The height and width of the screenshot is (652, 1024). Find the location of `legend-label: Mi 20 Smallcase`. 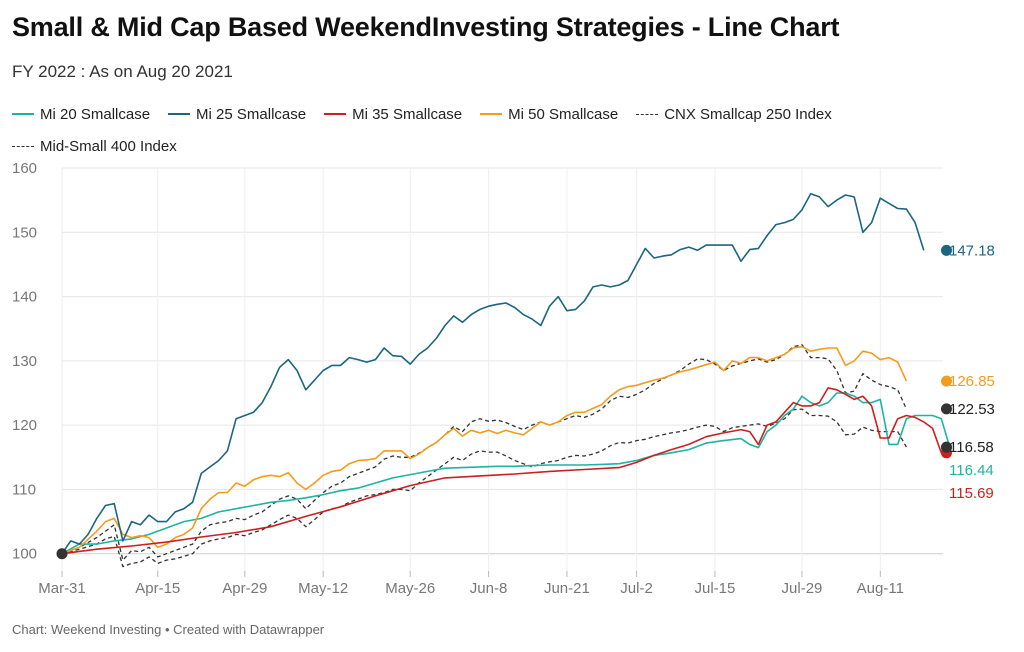

legend-label: Mi 20 Smallcase is located at coordinates (95, 114).